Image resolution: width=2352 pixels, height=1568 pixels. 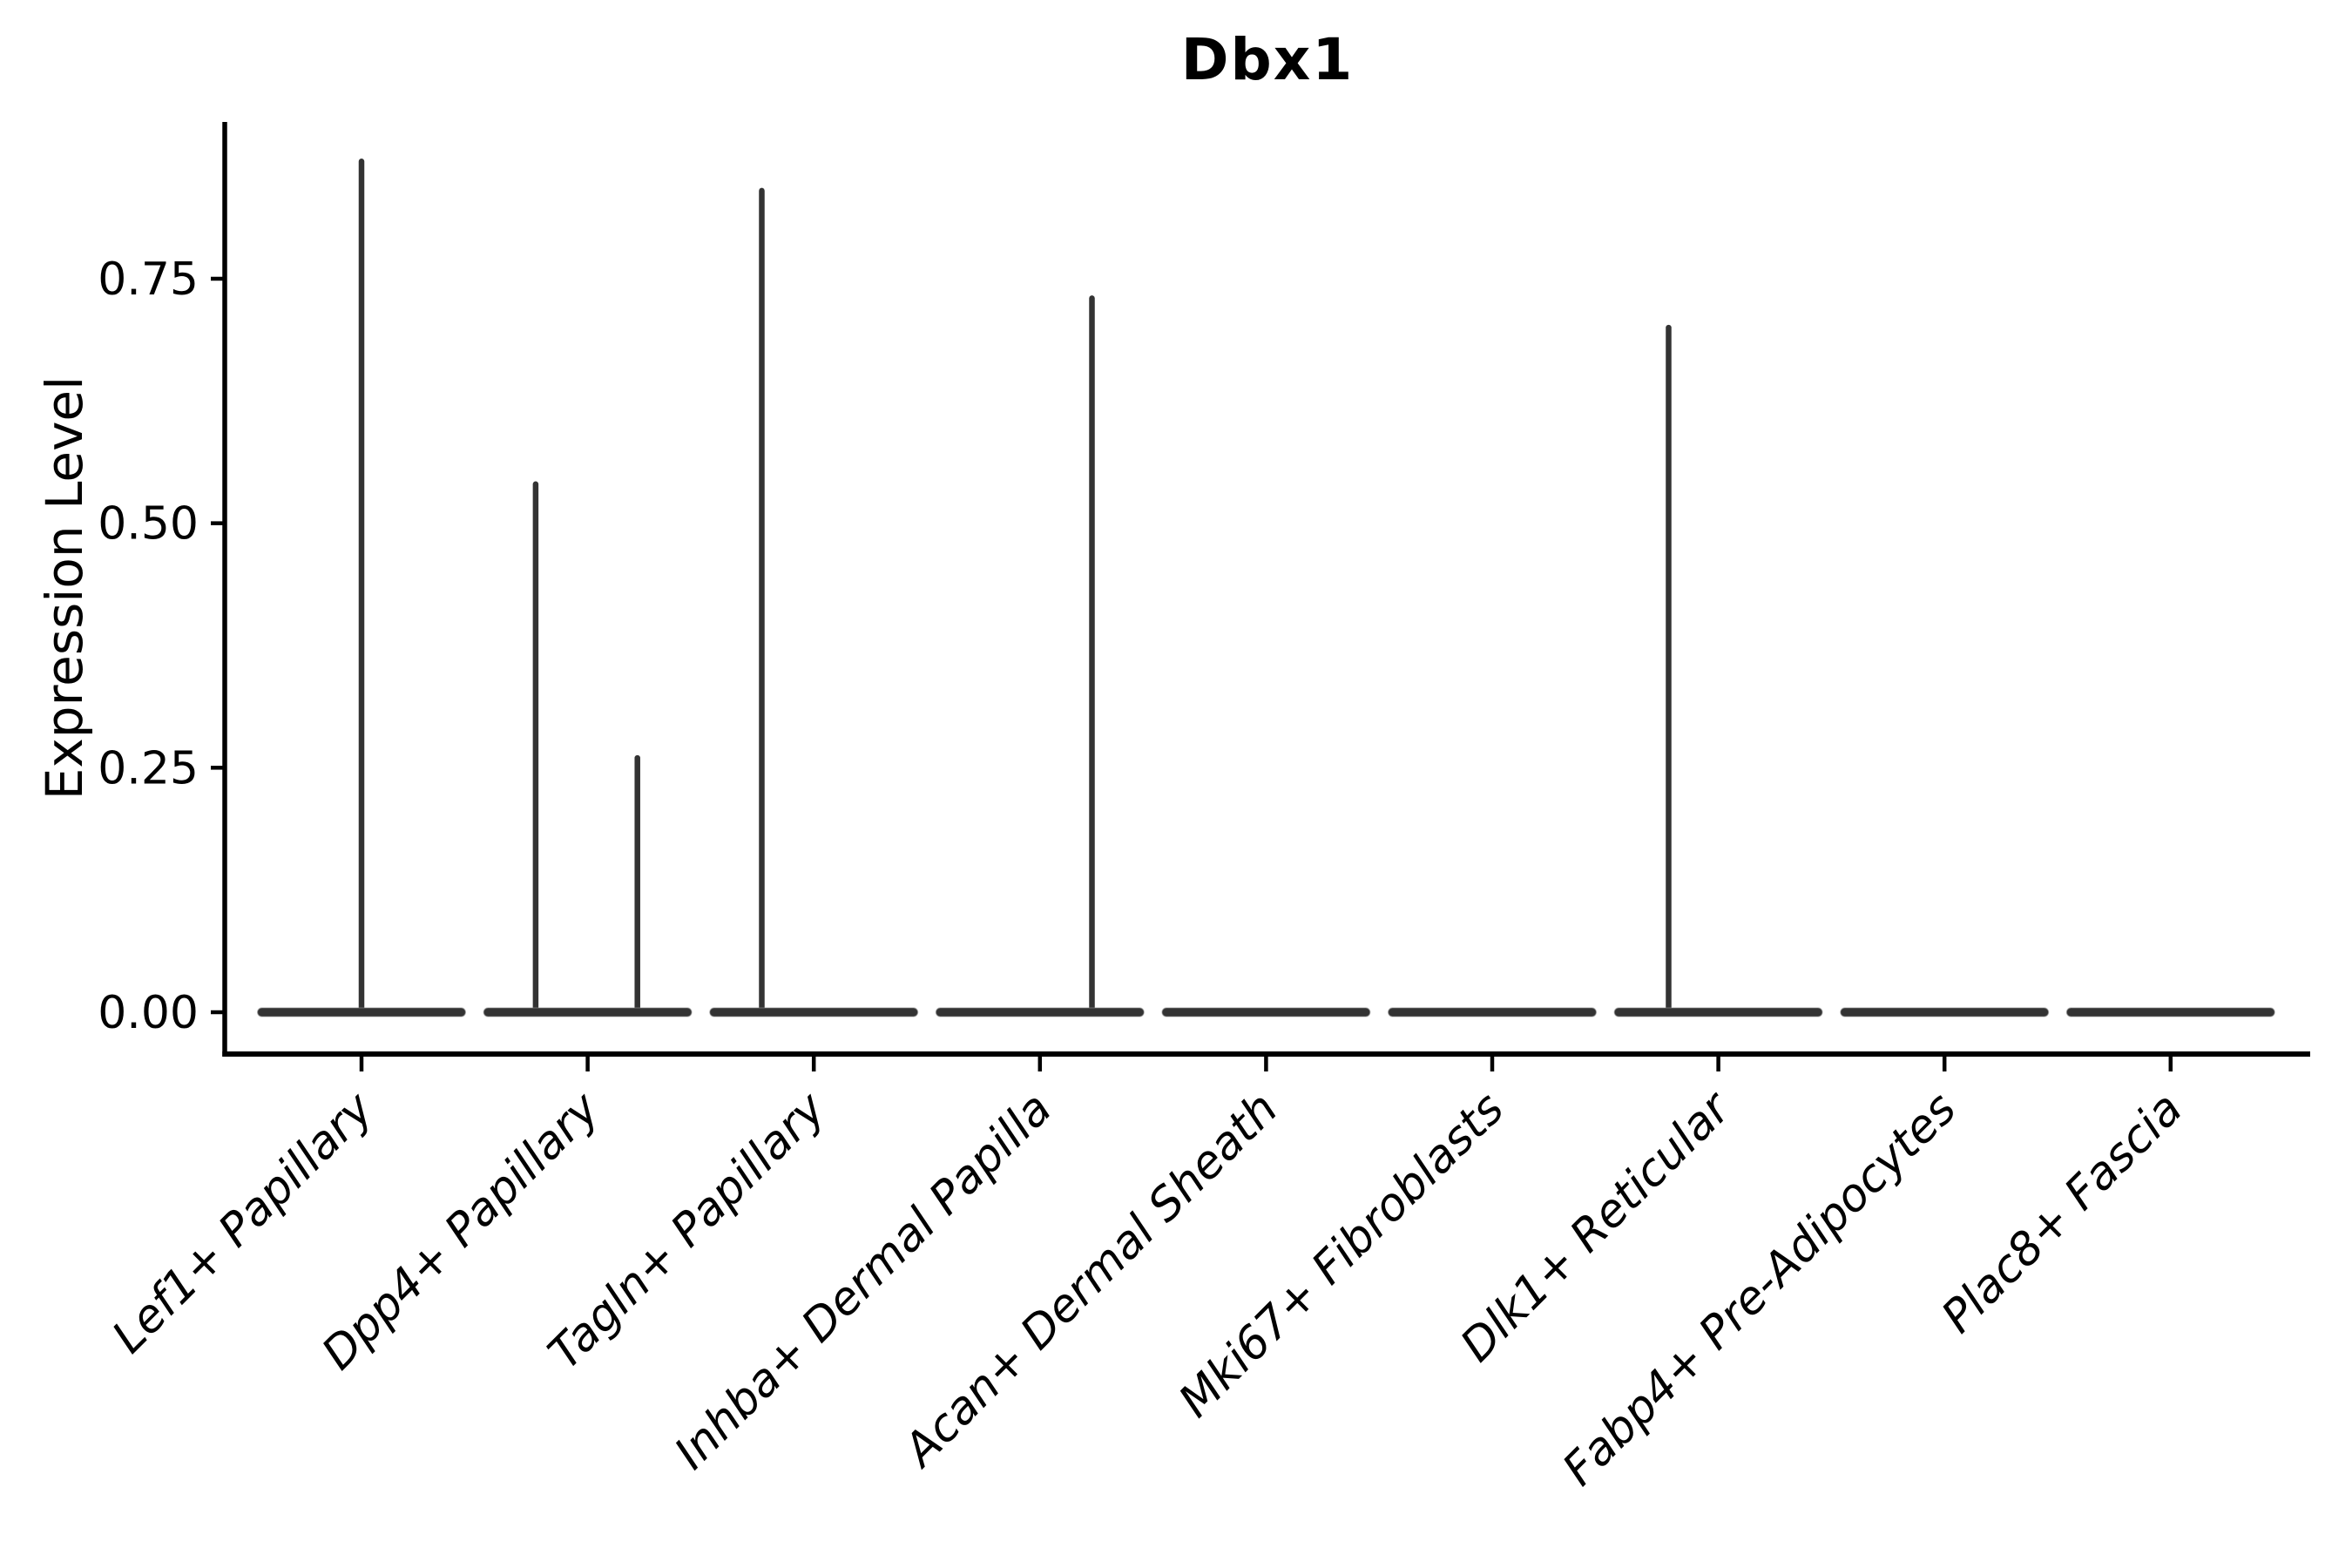 I want to click on violin-body-fabp4-pre-adipocytes, so click(x=1945, y=1012).